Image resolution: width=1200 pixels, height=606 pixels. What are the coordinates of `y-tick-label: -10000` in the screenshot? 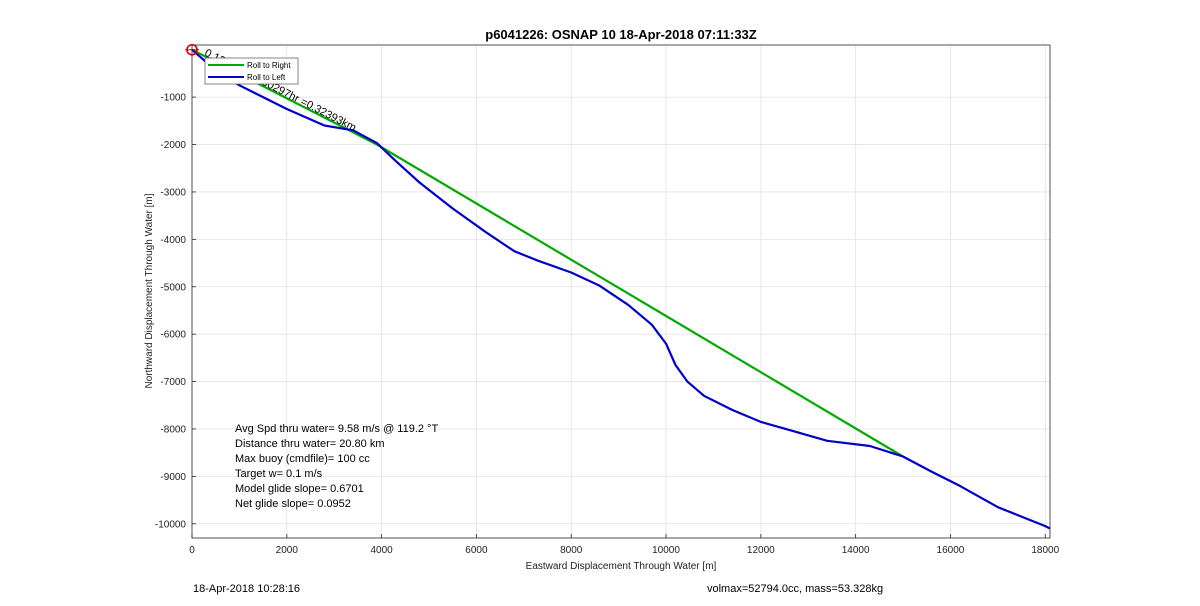 It's located at (171, 524).